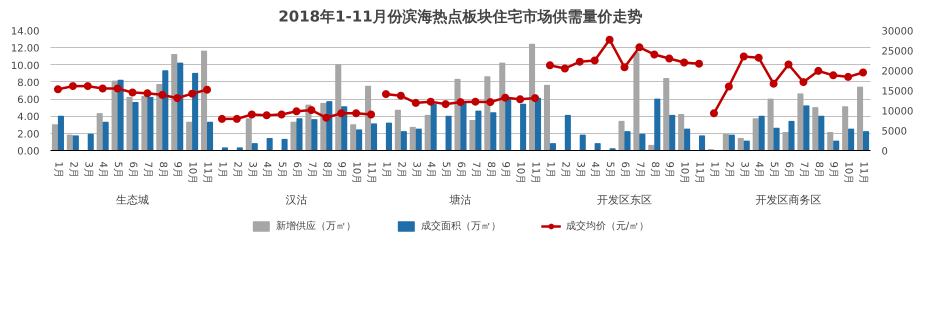 The image size is (943, 318). I want to click on y2-tick-label: 20000, so click(898, 72).